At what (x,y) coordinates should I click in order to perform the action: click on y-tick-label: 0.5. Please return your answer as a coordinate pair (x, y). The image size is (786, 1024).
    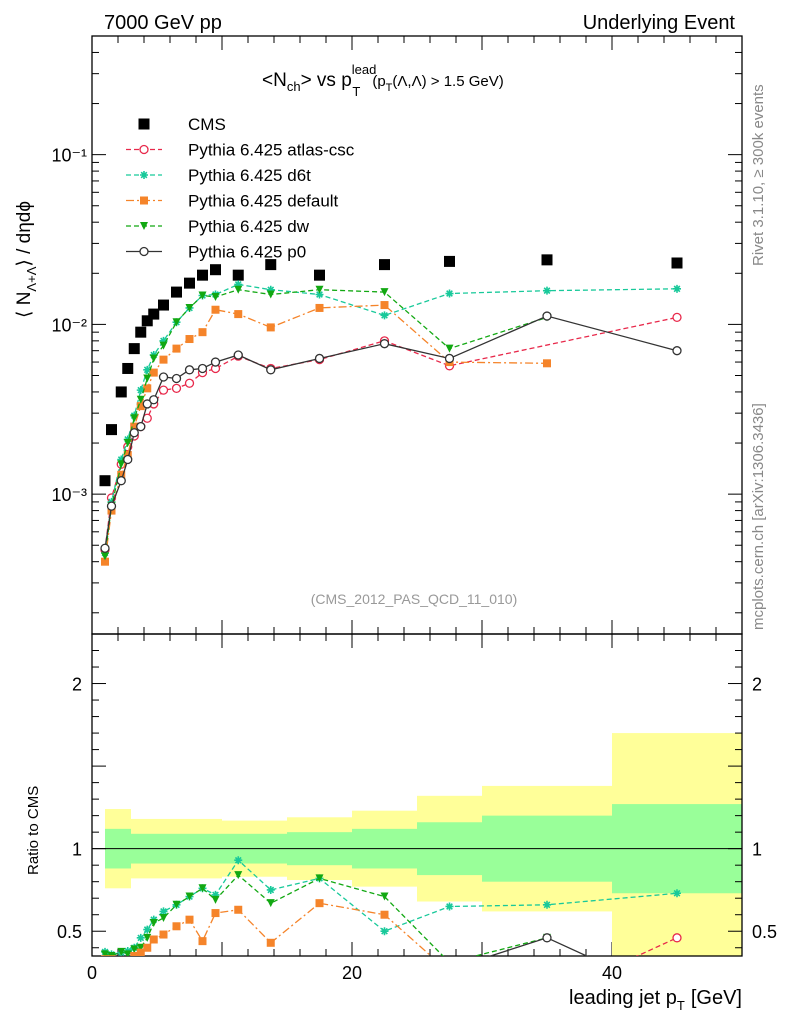
    Looking at the image, I should click on (69, 932).